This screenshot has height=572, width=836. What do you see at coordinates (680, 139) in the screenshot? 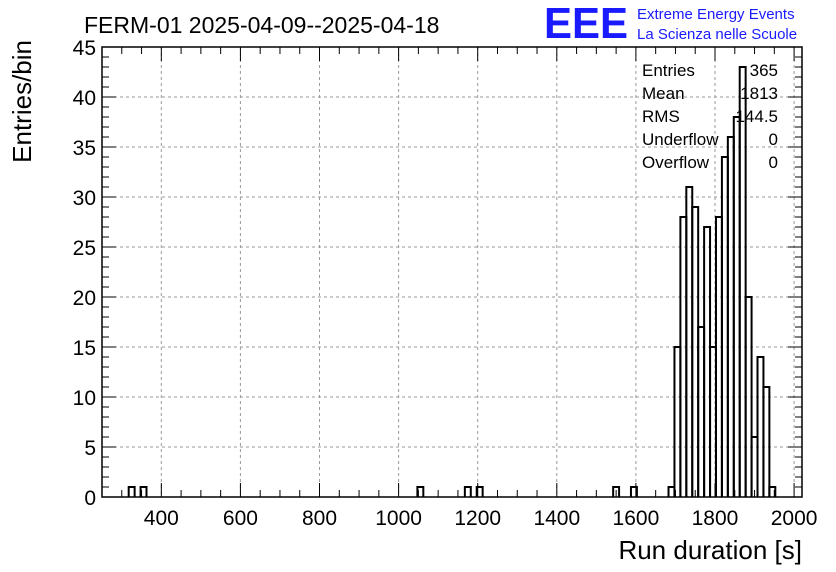
I see `stats-label: Underflow` at bounding box center [680, 139].